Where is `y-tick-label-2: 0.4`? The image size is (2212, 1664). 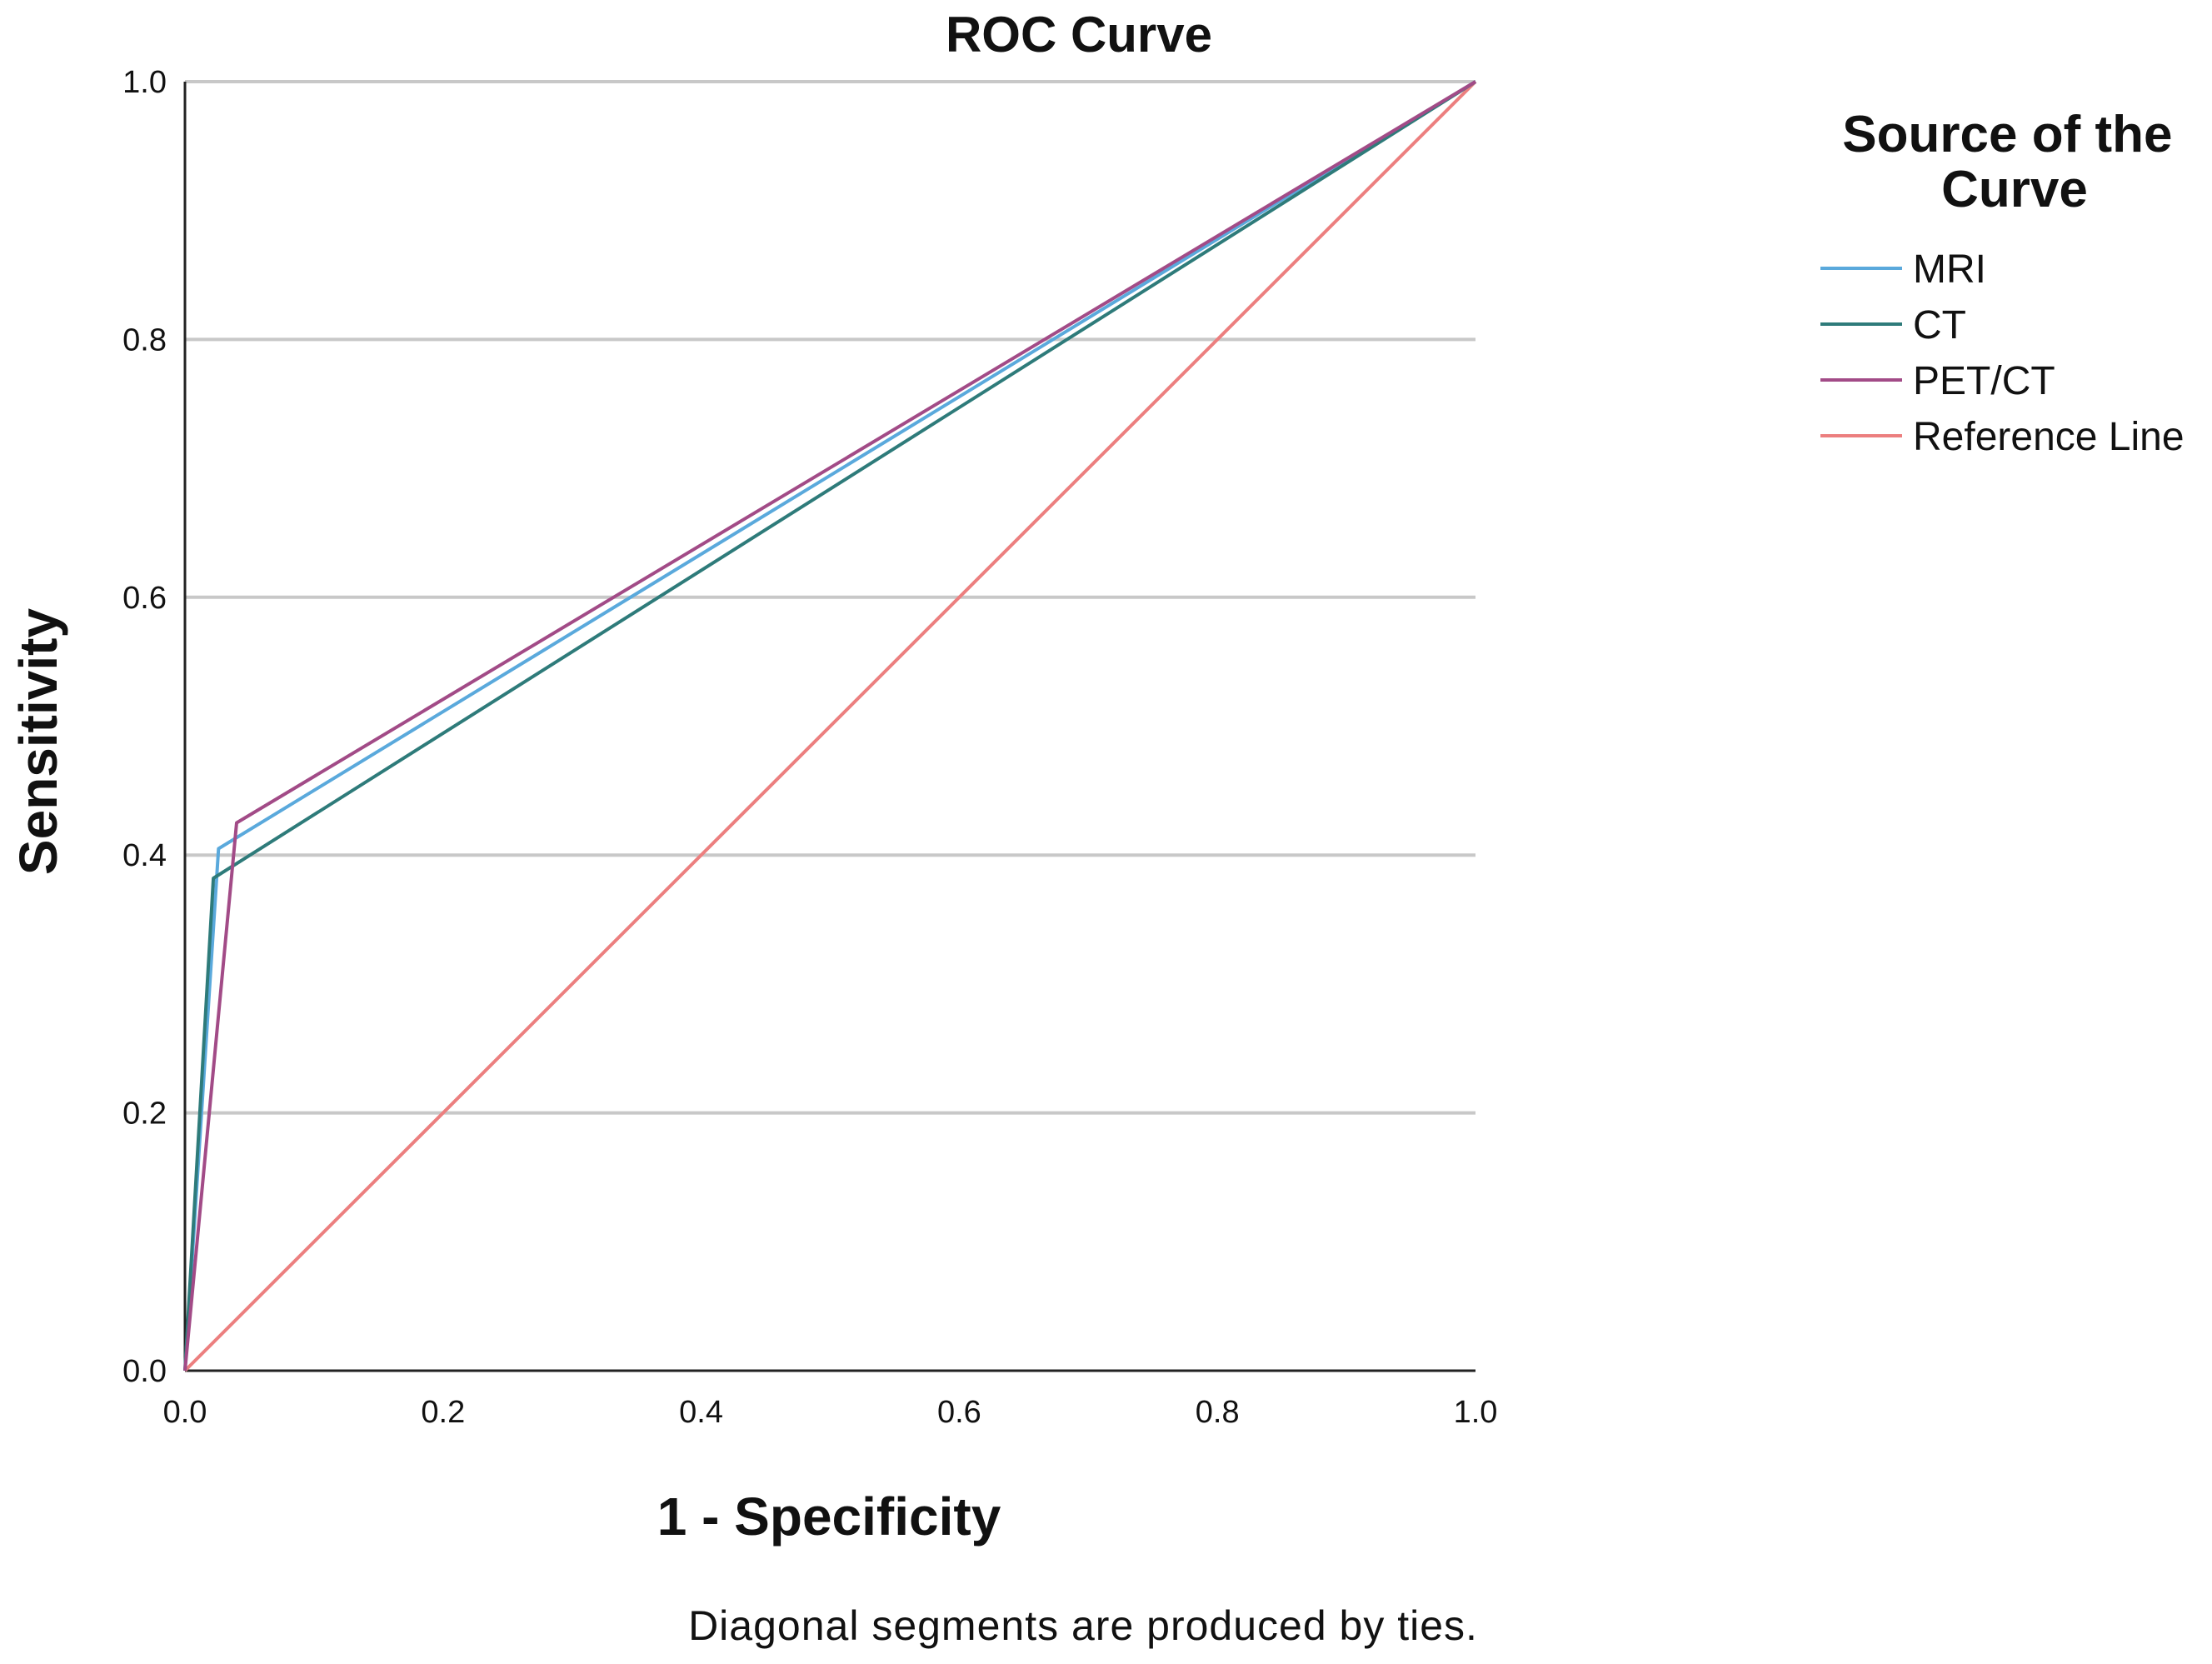 y-tick-label-2: 0.4 is located at coordinates (145, 855).